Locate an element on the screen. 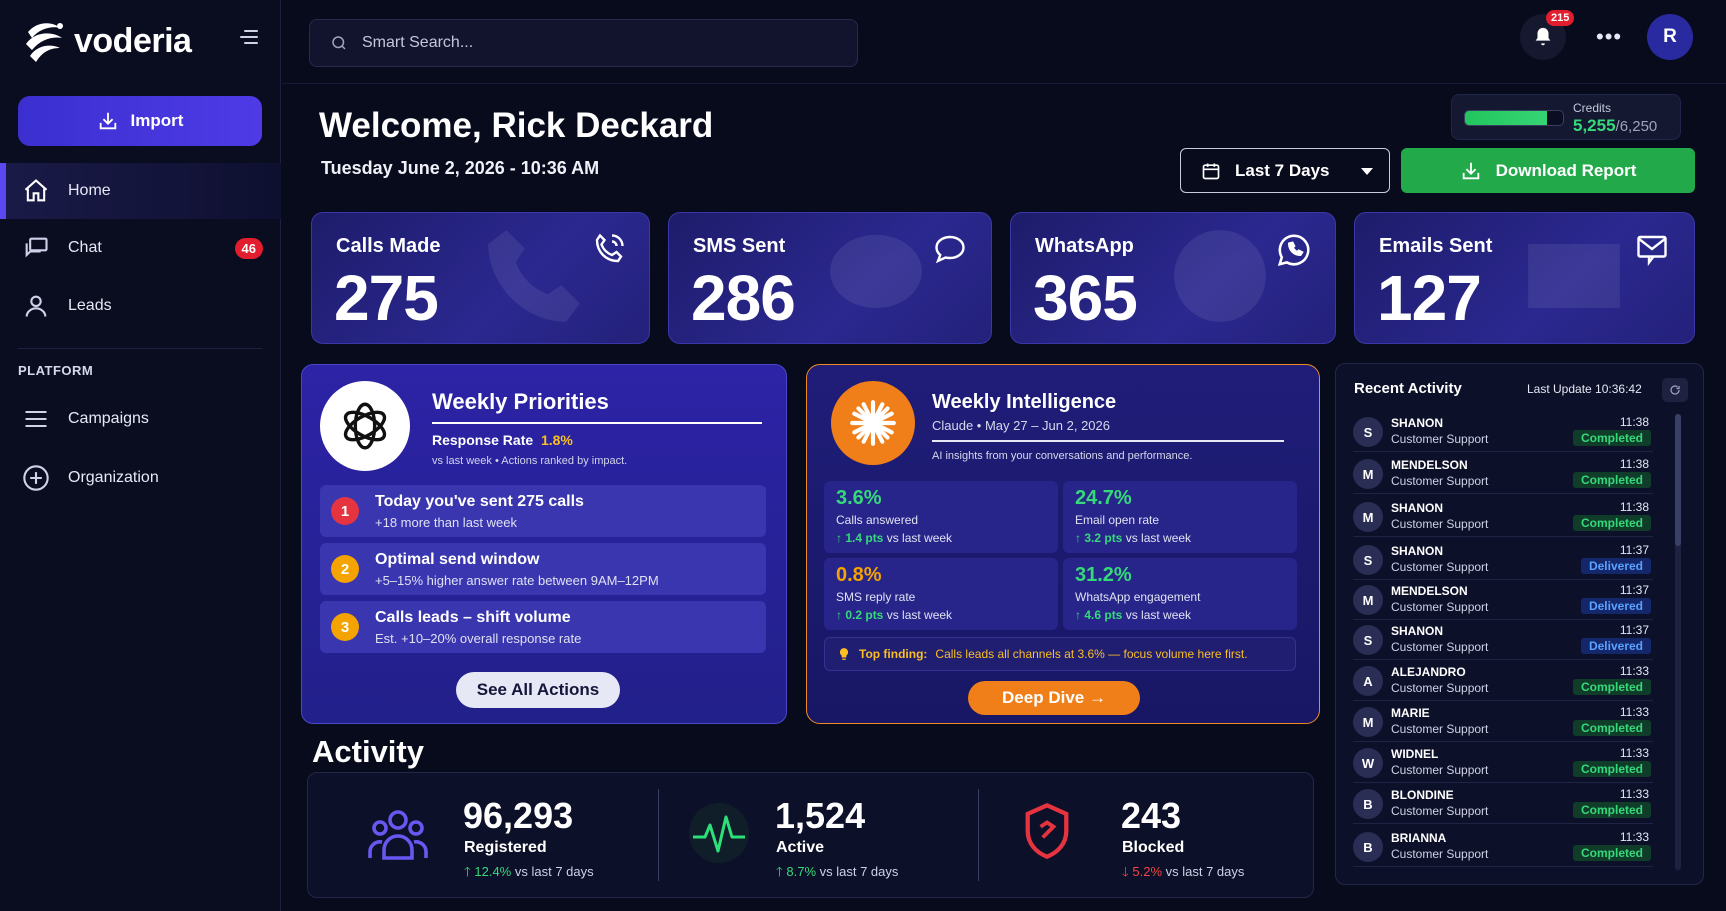 The height and width of the screenshot is (911, 1726). sidebar-item-organization: Organization is located at coordinates (140, 478).